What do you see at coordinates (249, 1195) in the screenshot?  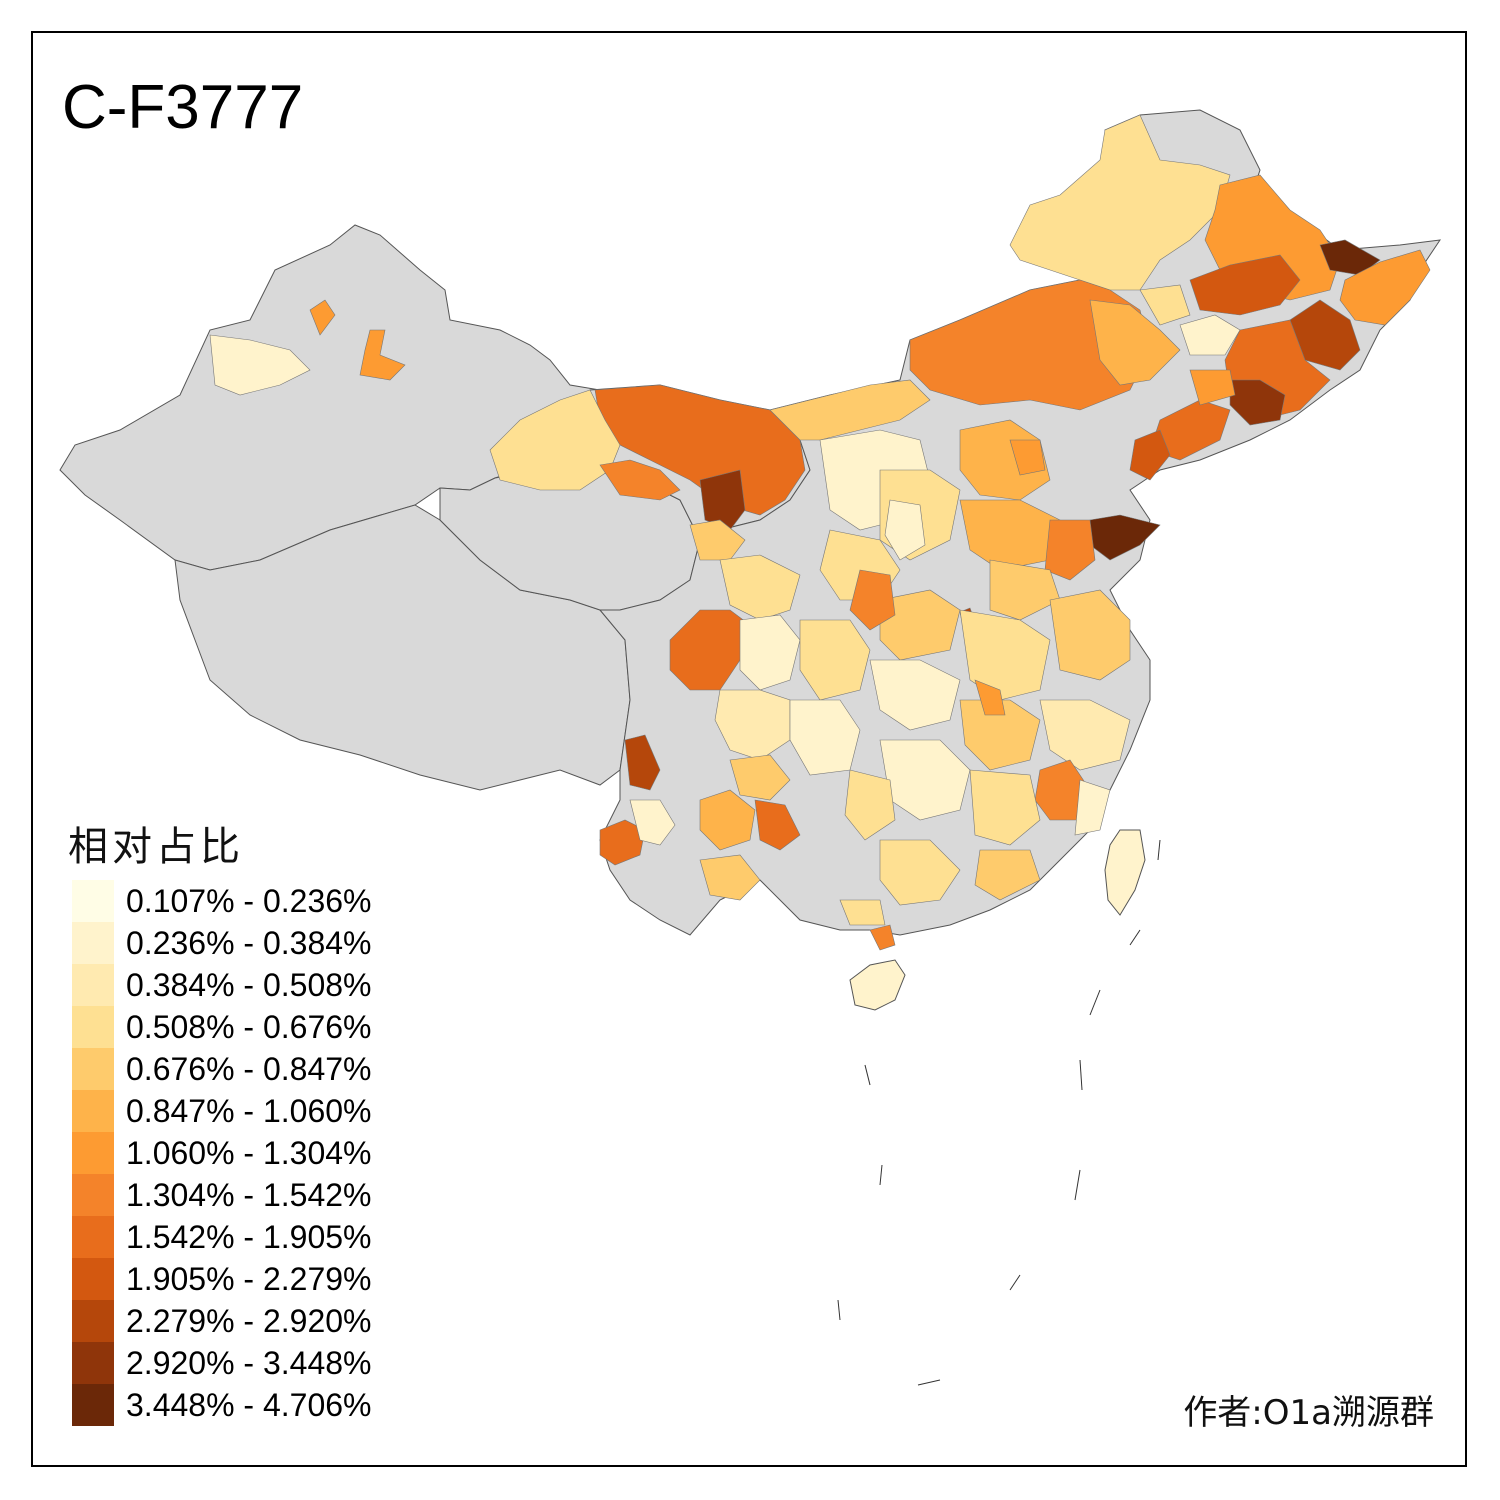 I see `legend-label: 1.304% - 1.542%` at bounding box center [249, 1195].